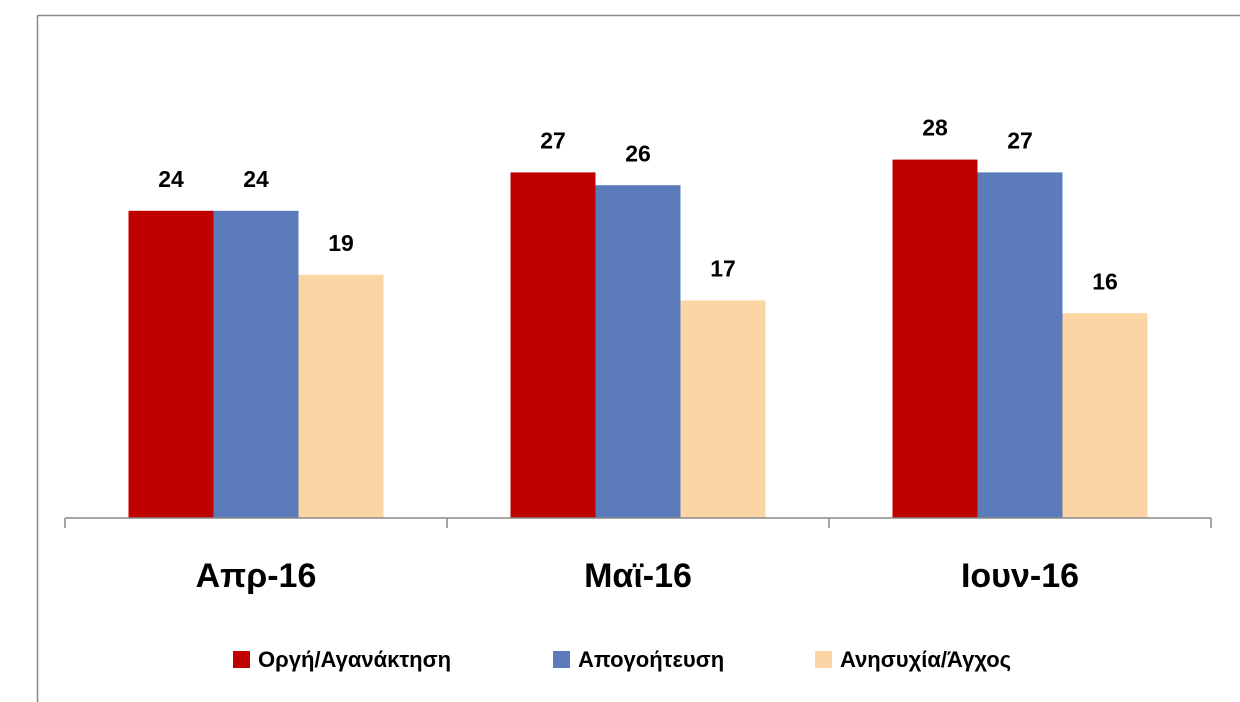 The image size is (1240, 702). What do you see at coordinates (638, 576) in the screenshot?
I see `x-tick-label: Μαϊ-16` at bounding box center [638, 576].